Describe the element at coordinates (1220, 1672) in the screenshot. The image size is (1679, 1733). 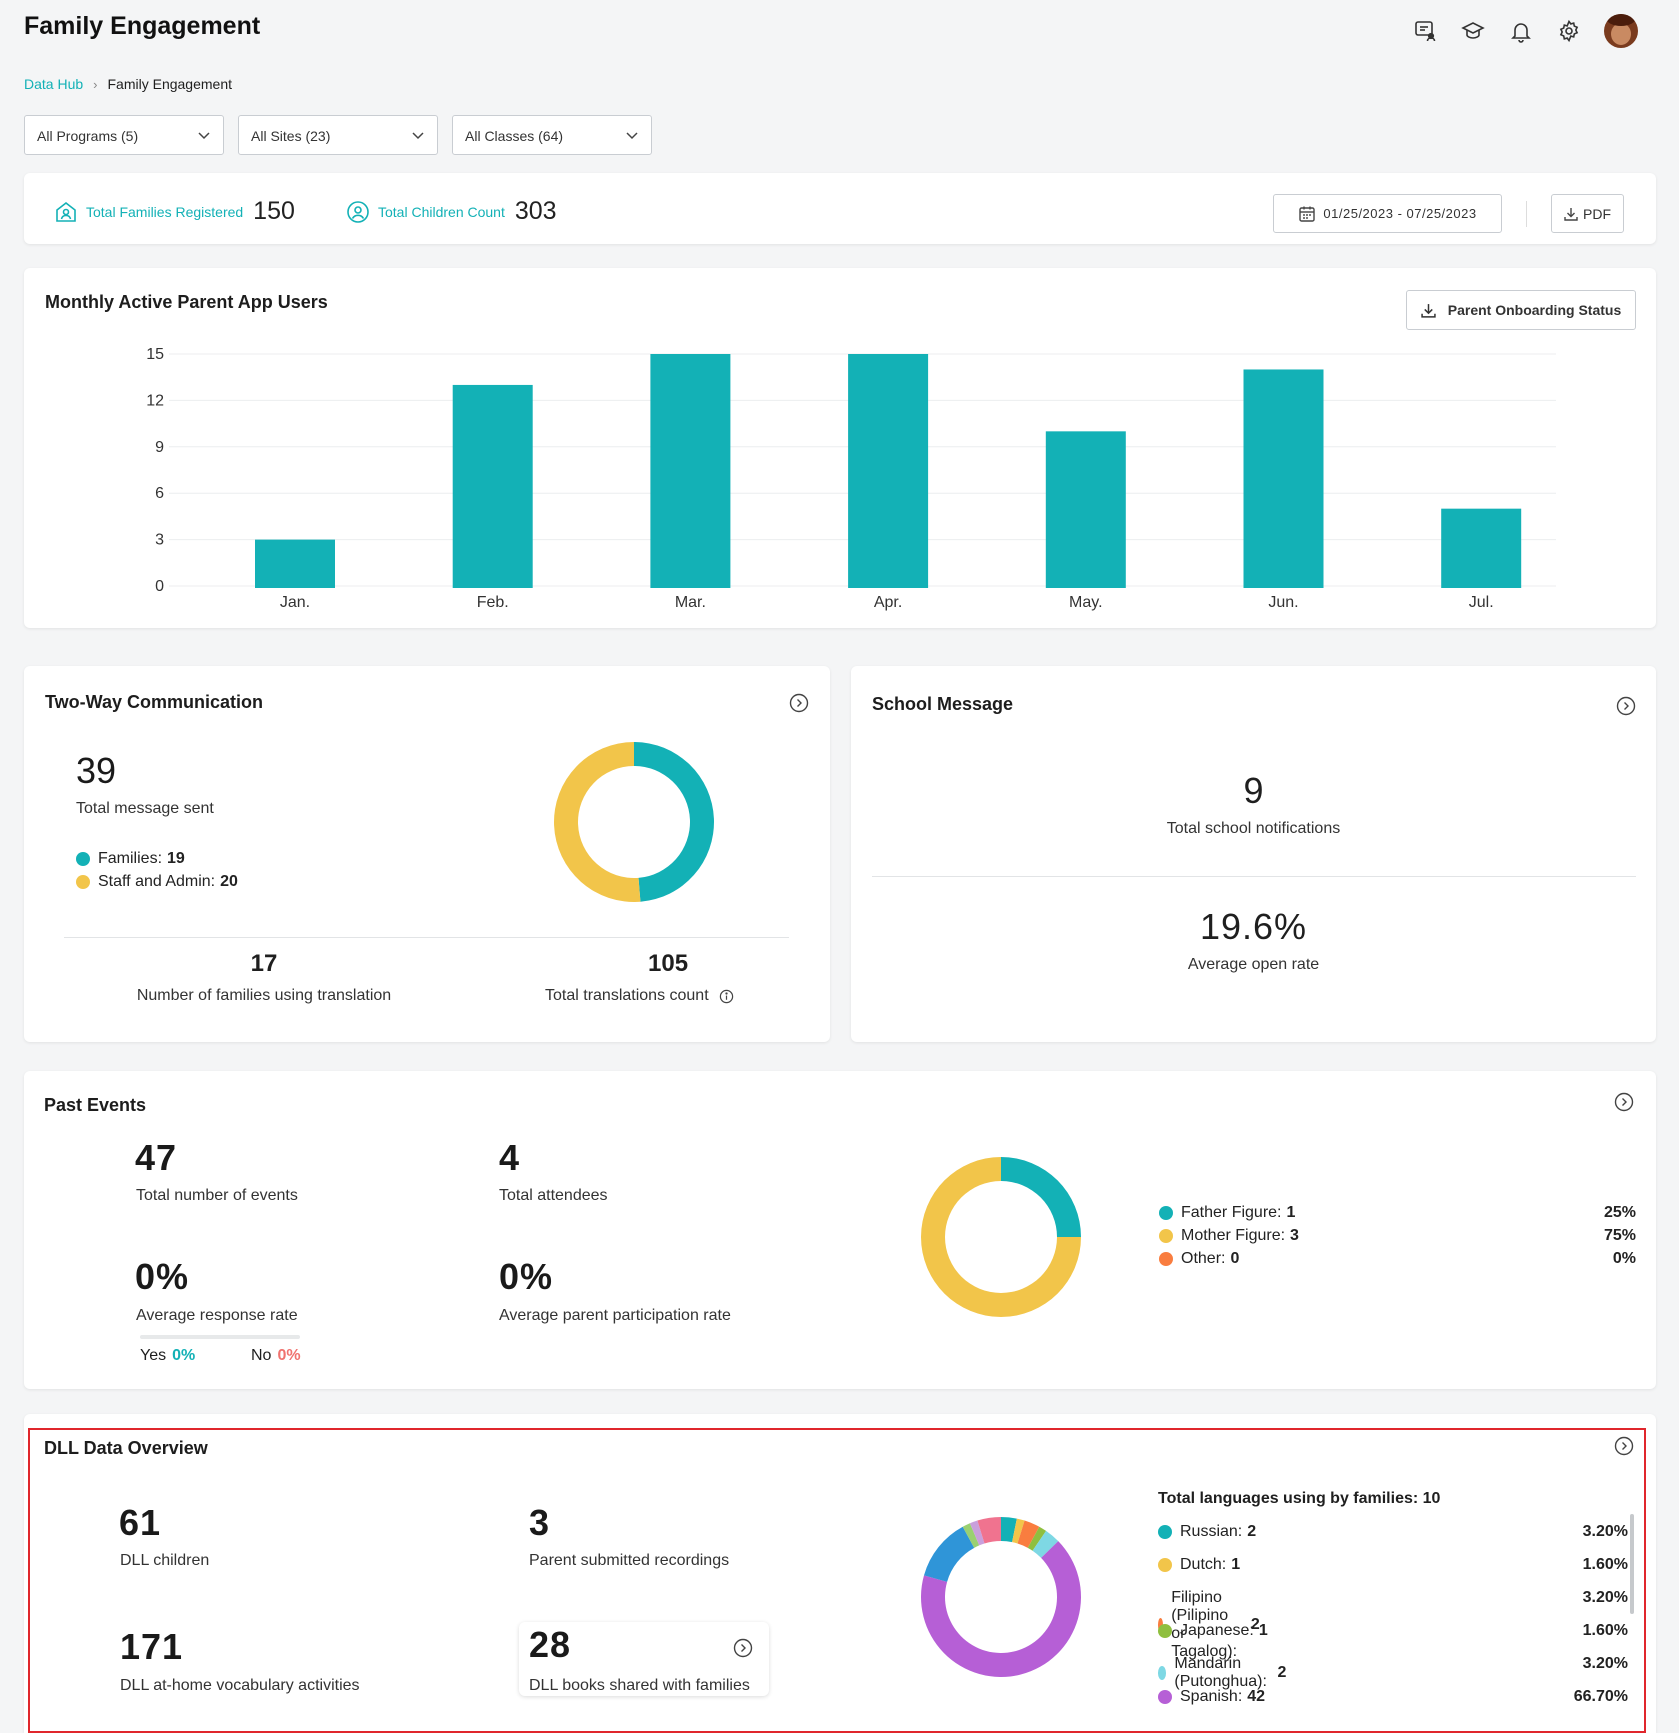
I see `language-label: Mandarin (Putonghua):` at that location.